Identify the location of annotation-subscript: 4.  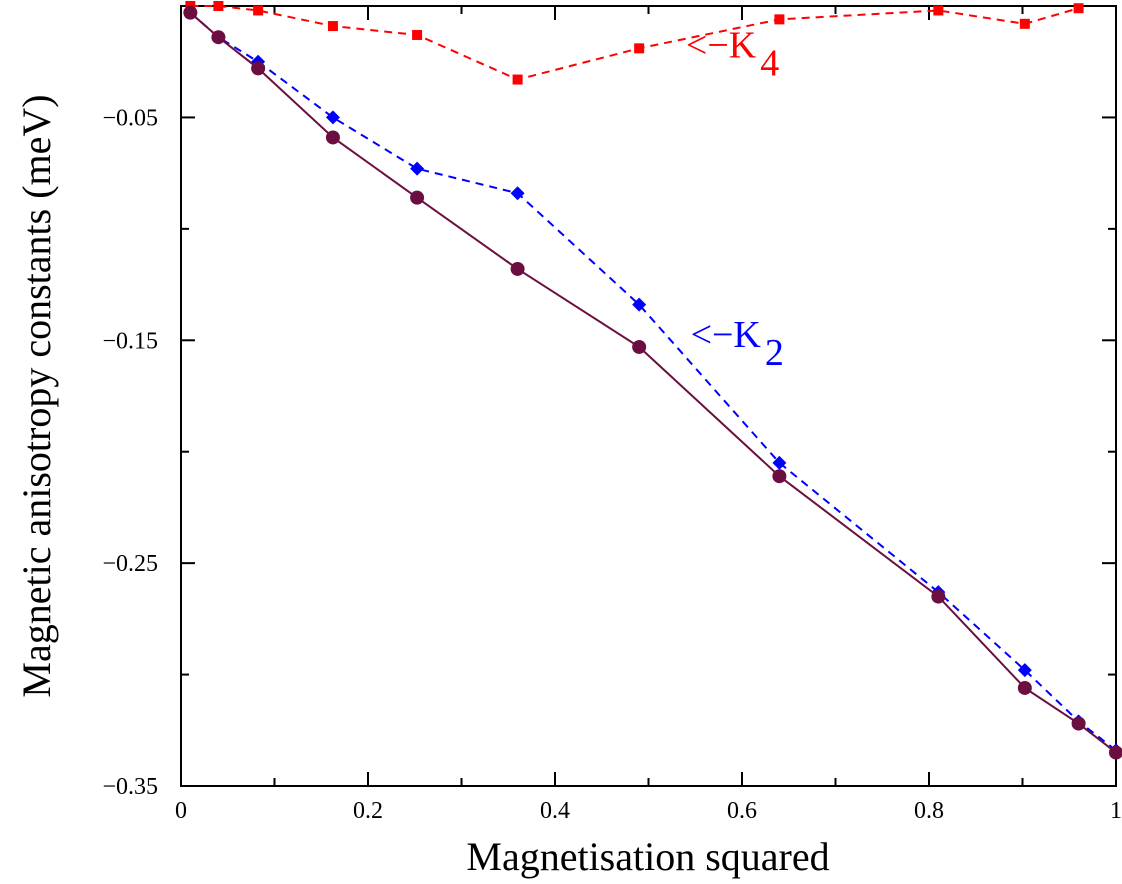
(769, 63).